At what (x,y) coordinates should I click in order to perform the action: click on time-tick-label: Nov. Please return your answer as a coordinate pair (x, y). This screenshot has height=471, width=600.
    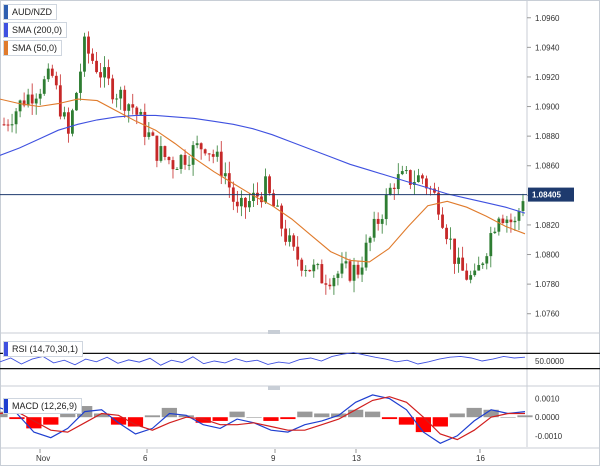
    Looking at the image, I should click on (43, 458).